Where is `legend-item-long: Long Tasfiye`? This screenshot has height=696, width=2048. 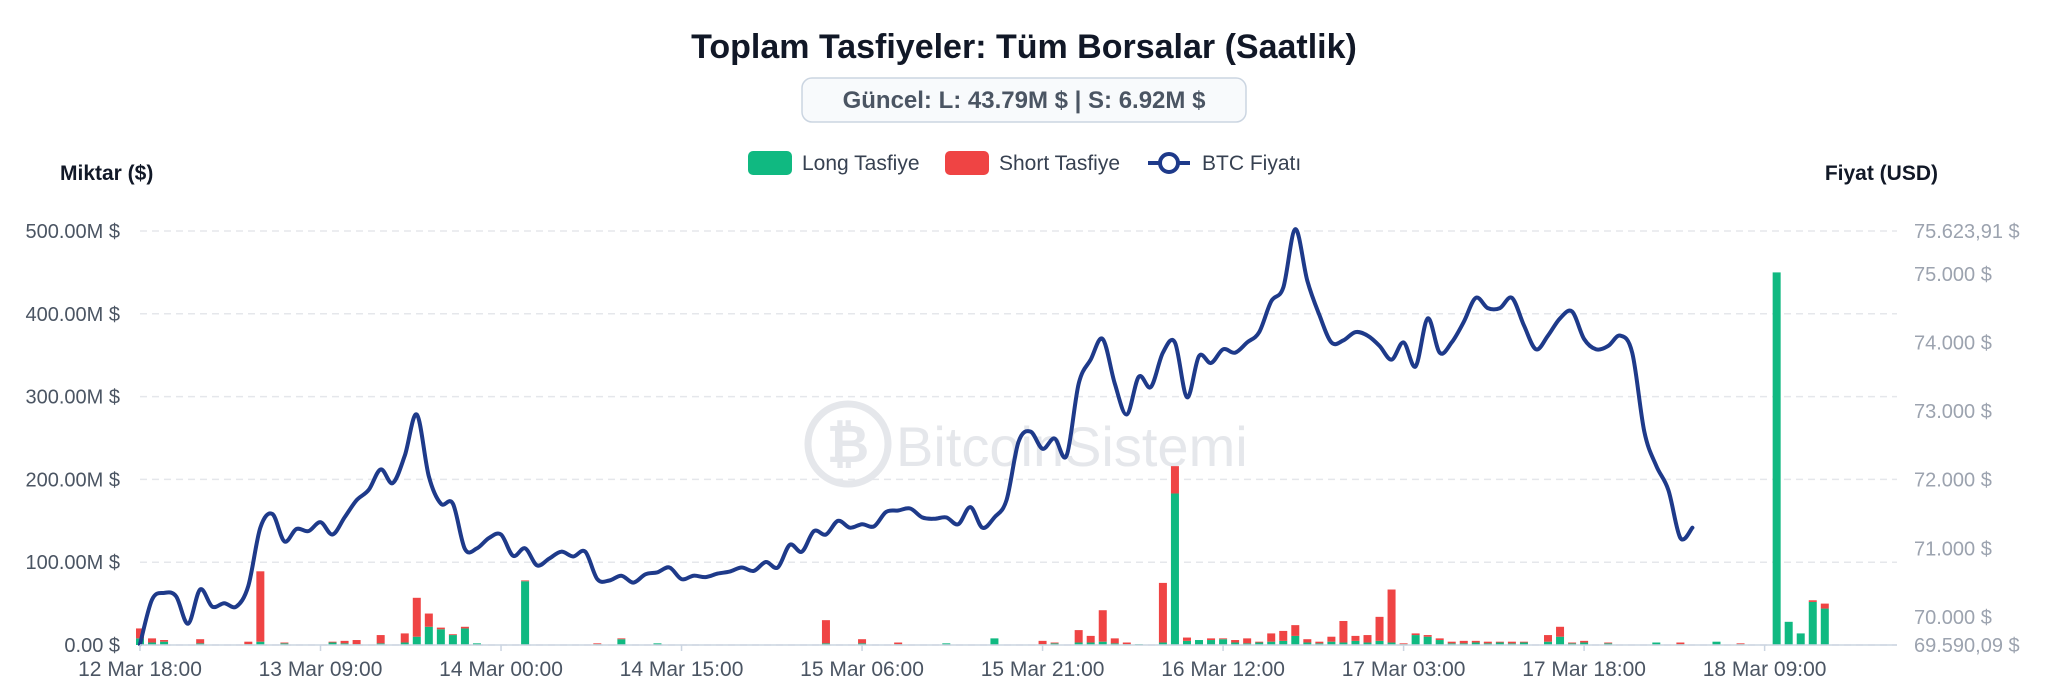
legend-item-long: Long Tasfiye is located at coordinates (834, 163).